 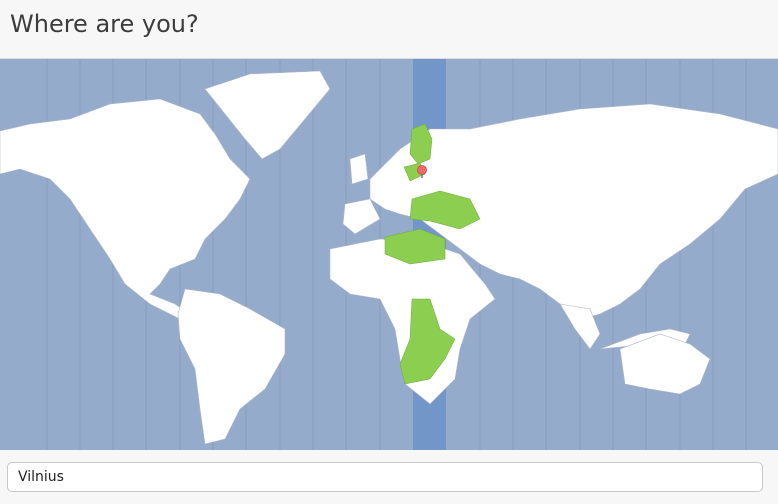 What do you see at coordinates (445, 210) in the screenshot?
I see `balkans-turkey` at bounding box center [445, 210].